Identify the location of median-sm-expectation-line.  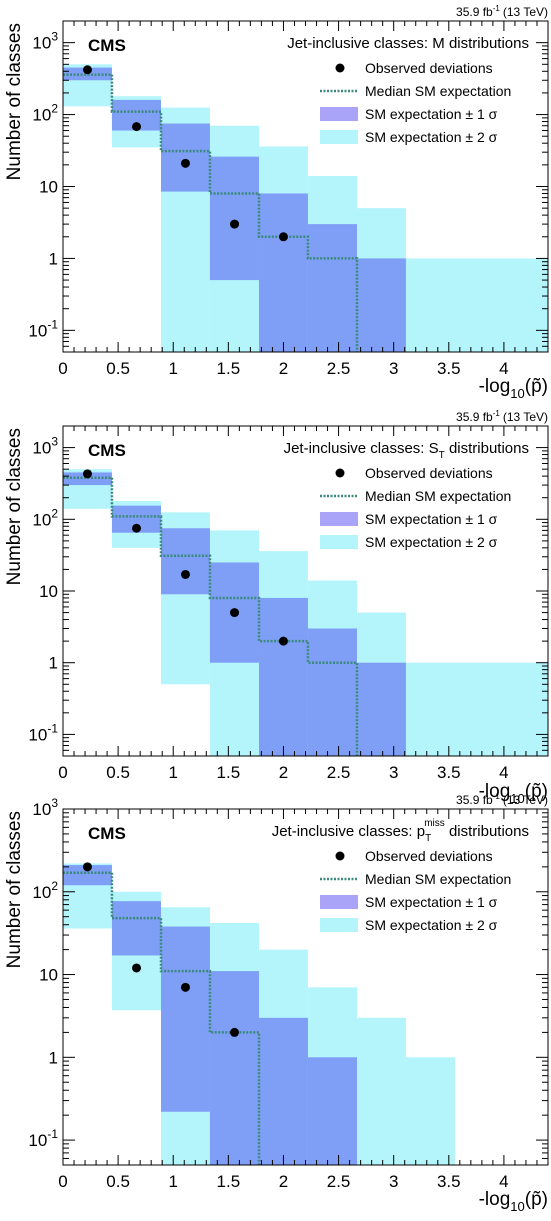
(162, 1018).